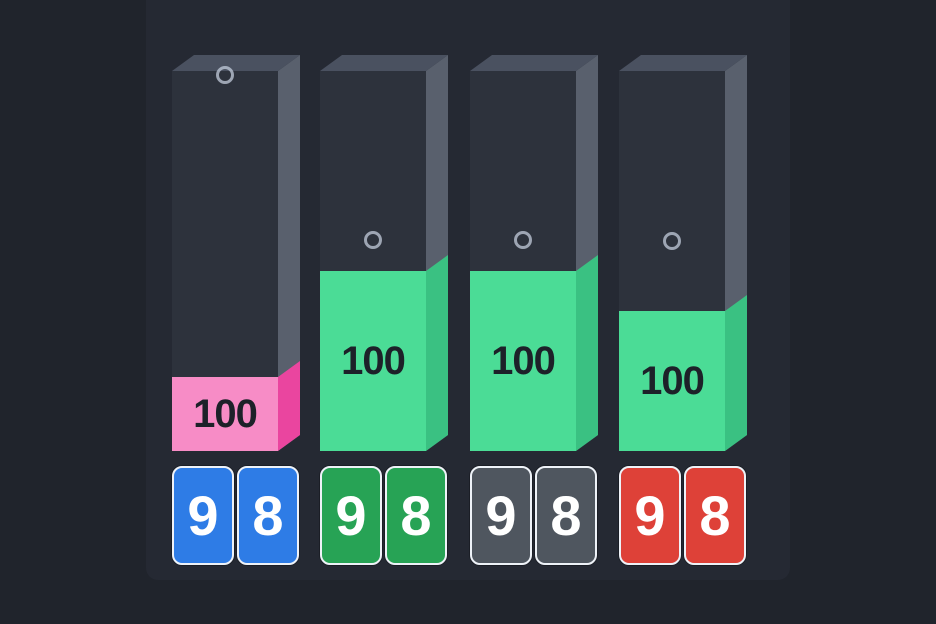  What do you see at coordinates (384, 253) in the screenshot?
I see `tower-2: 100` at bounding box center [384, 253].